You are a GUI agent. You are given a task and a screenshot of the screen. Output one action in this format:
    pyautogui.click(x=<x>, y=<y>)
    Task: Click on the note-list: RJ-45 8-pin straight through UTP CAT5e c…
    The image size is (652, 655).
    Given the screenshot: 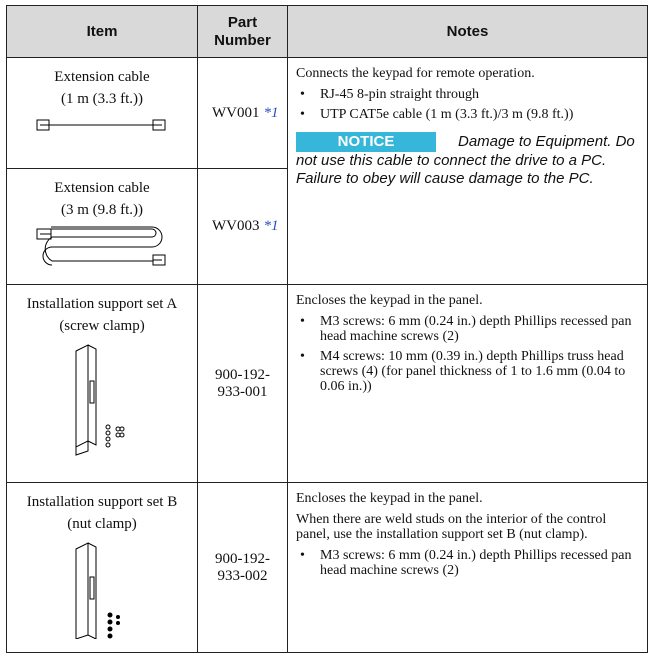 What is the action you would take?
    pyautogui.click(x=468, y=104)
    